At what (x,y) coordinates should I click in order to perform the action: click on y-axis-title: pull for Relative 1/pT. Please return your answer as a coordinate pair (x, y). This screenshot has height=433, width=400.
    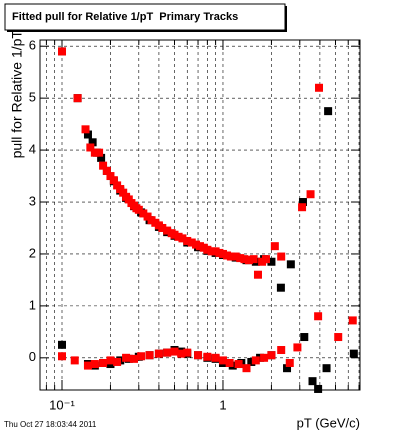
    Looking at the image, I should click on (17, 94).